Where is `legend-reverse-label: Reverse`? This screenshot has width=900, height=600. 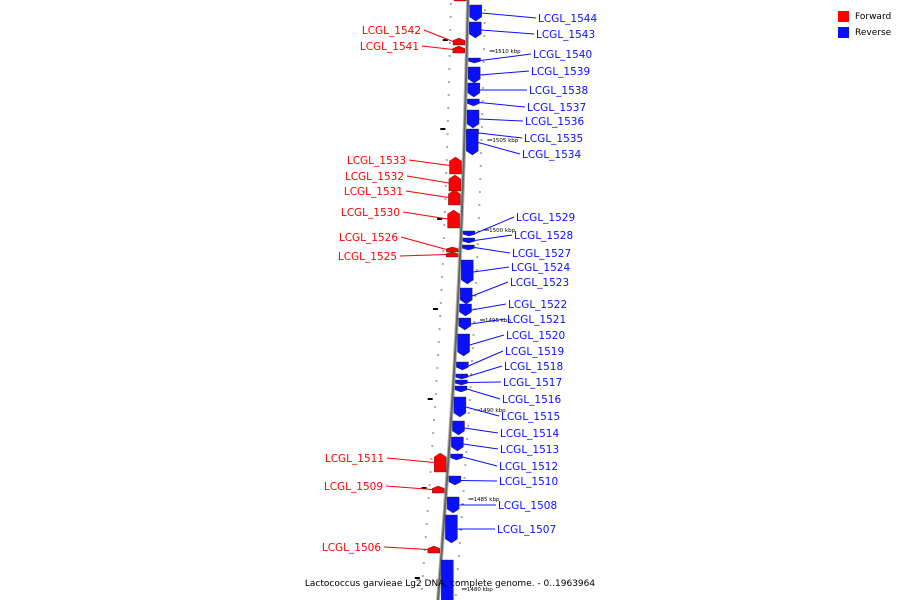
legend-reverse-label: Reverse is located at coordinates (873, 32).